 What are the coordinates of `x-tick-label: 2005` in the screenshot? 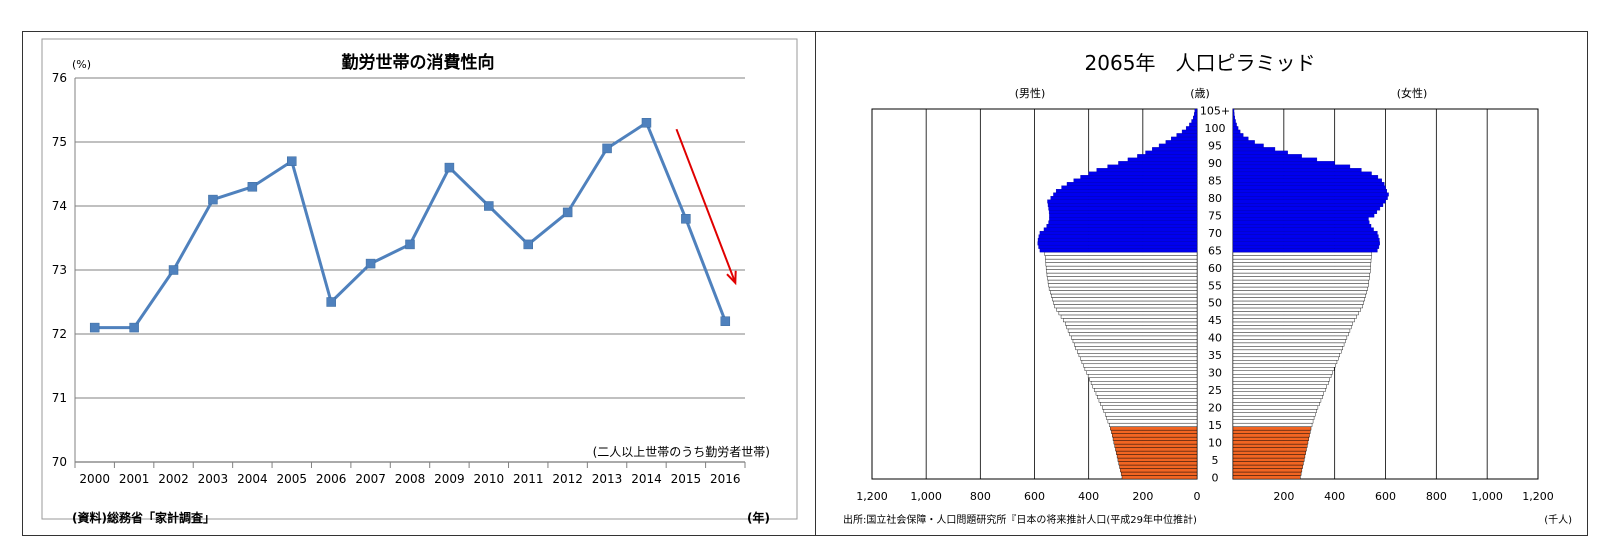 It's located at (291, 479).